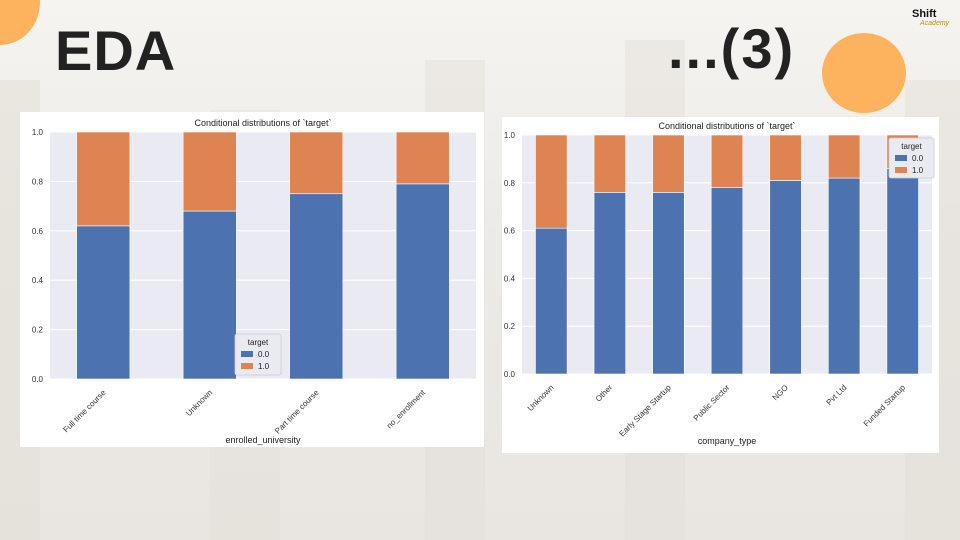  Describe the element at coordinates (727, 441) in the screenshot. I see `x-axis-label: company_type` at that location.